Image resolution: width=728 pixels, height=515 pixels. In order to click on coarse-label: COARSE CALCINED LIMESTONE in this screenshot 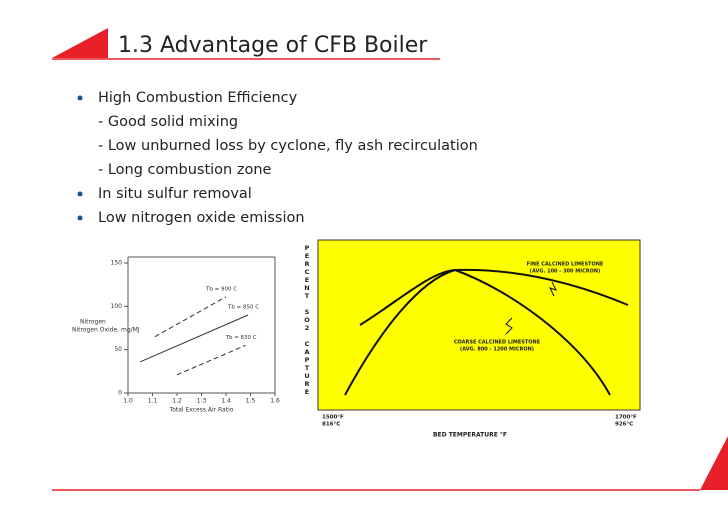, I will do `click(497, 343)`.